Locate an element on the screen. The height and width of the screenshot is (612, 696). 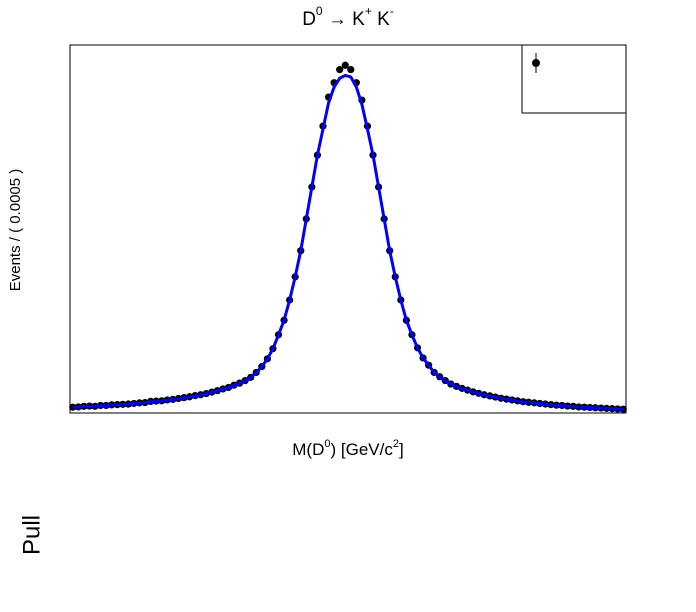
y-axis-label: Events / ( 0.0005 ) is located at coordinates (15, 230).